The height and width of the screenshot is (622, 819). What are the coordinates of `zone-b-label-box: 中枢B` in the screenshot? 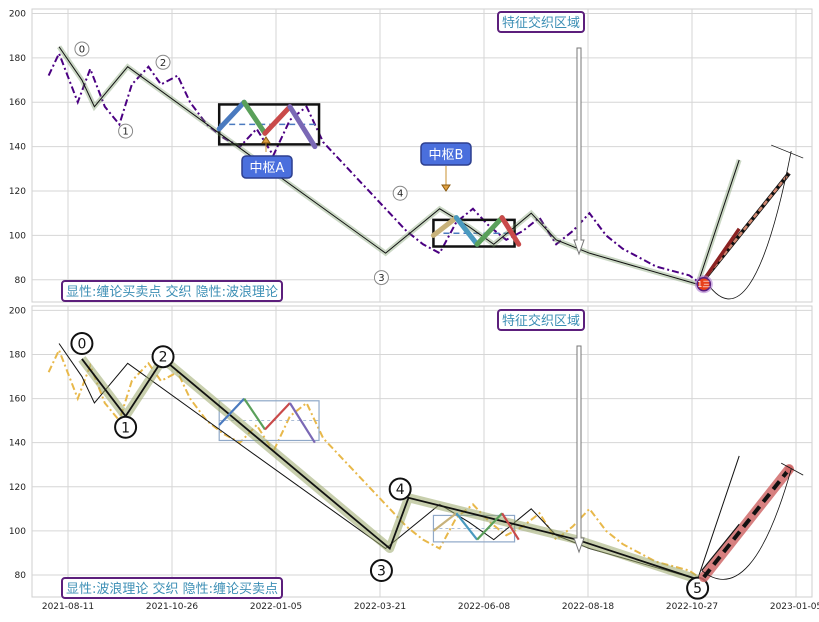 It's located at (446, 154).